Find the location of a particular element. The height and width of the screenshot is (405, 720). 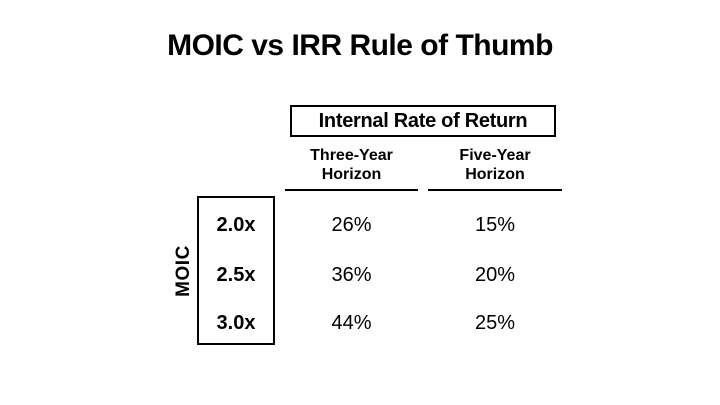

value-2-0x-five-year: 15% is located at coordinates (495, 225).